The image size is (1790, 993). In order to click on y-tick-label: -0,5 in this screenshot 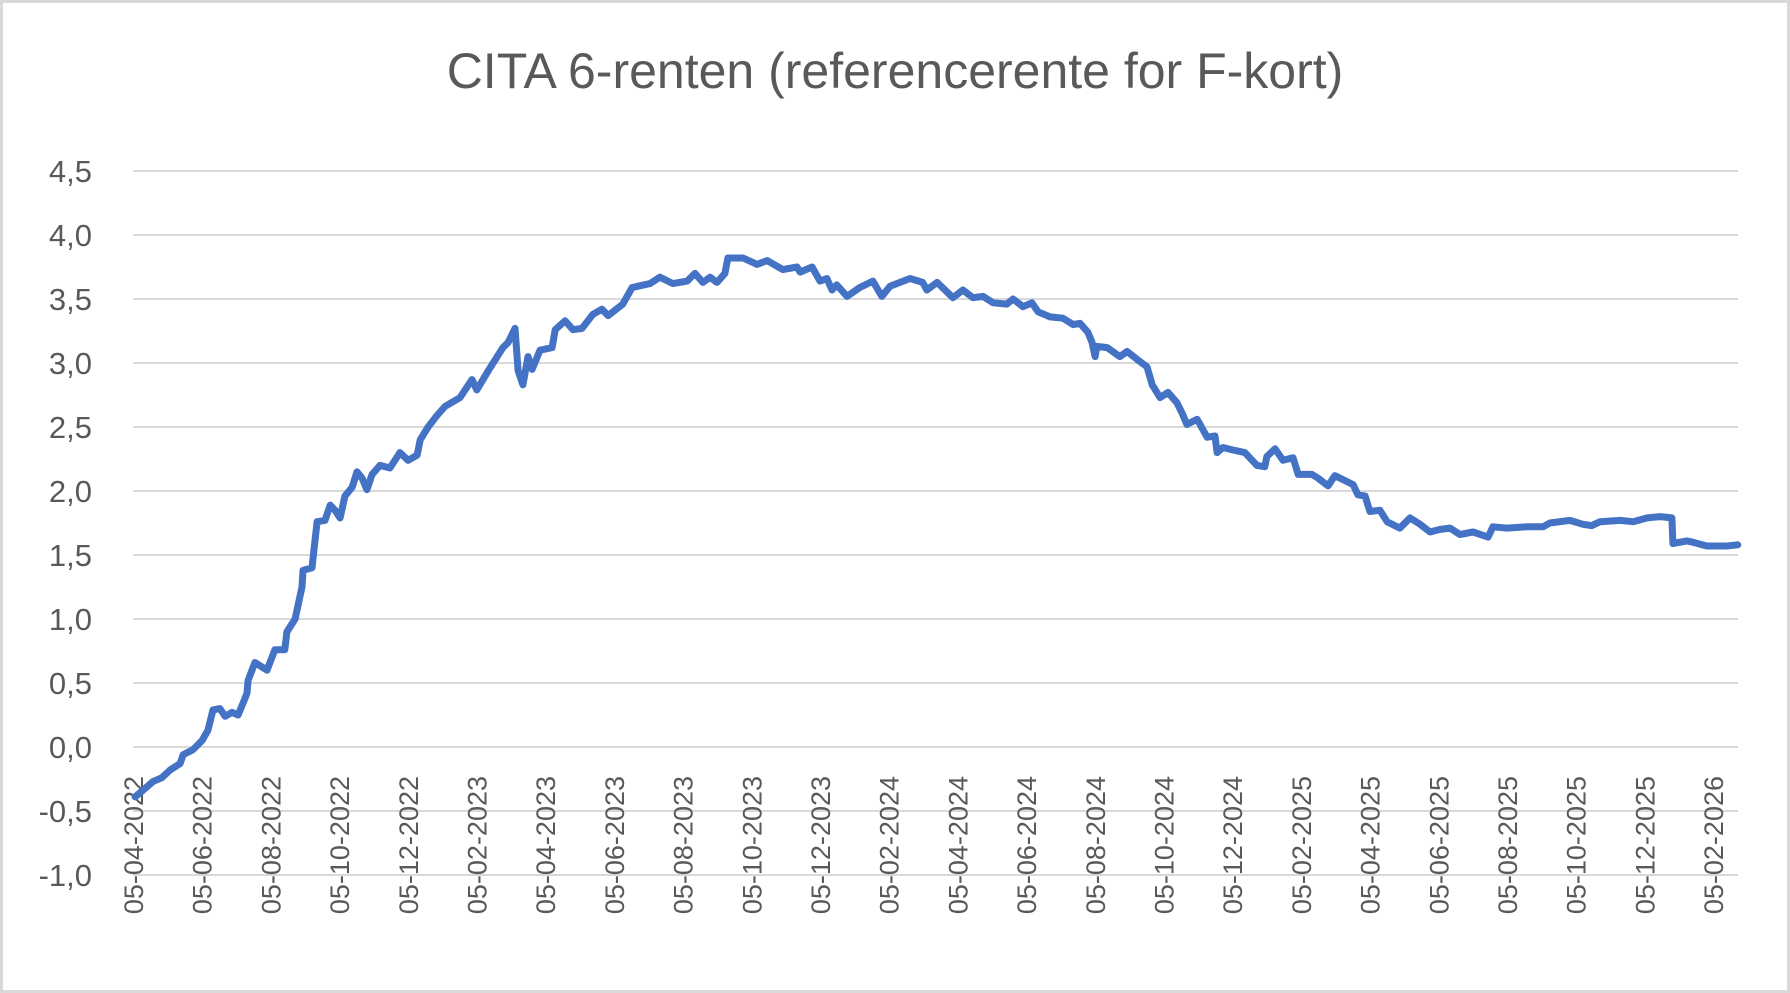, I will do `click(65, 811)`.